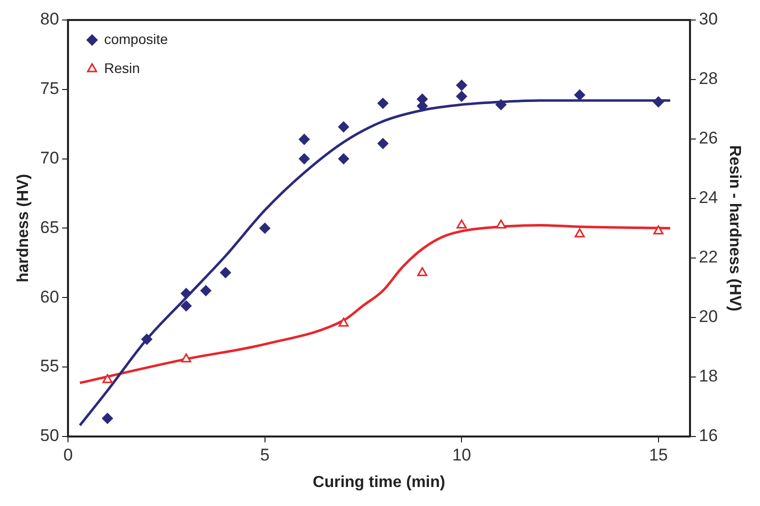 The image size is (760, 506). What do you see at coordinates (50, 436) in the screenshot?
I see `y-tick-label: 50` at bounding box center [50, 436].